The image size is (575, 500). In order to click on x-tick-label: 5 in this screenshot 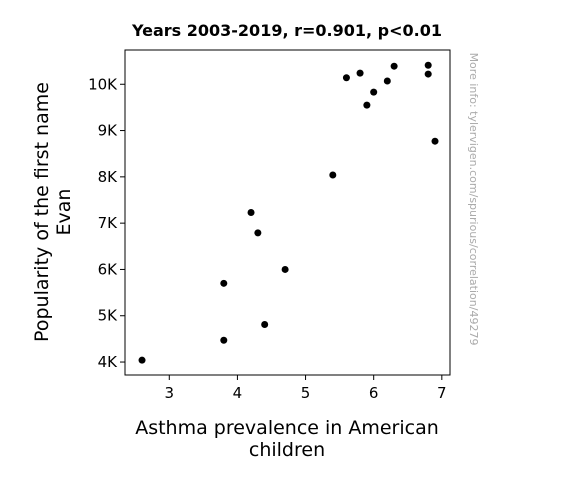, I will do `click(306, 393)`.